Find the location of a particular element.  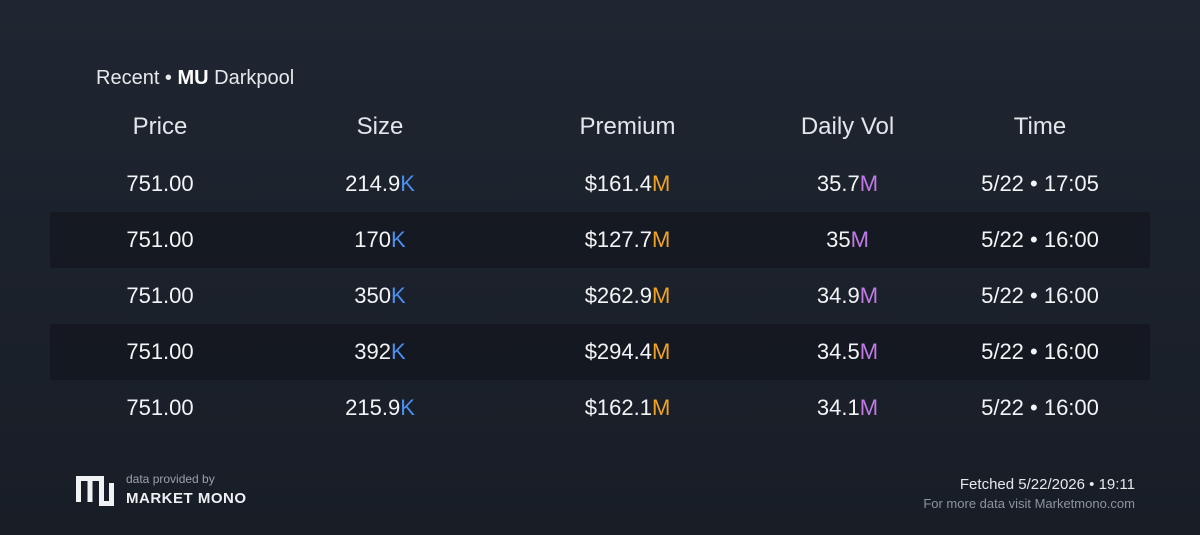

size-value: 214.9 is located at coordinates (373, 183).